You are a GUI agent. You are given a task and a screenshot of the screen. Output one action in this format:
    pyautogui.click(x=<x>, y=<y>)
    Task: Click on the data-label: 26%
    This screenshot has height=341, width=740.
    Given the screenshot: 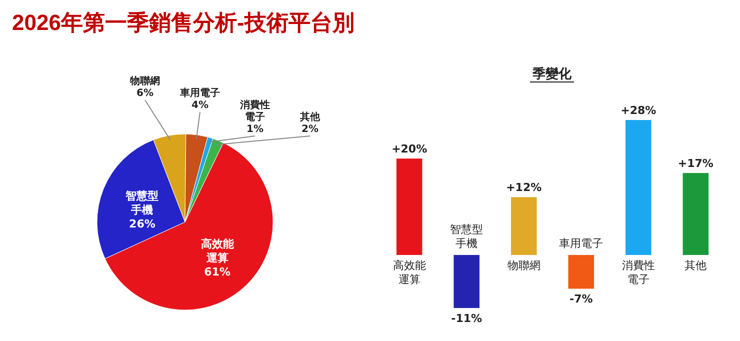 What is the action you would take?
    pyautogui.click(x=142, y=223)
    